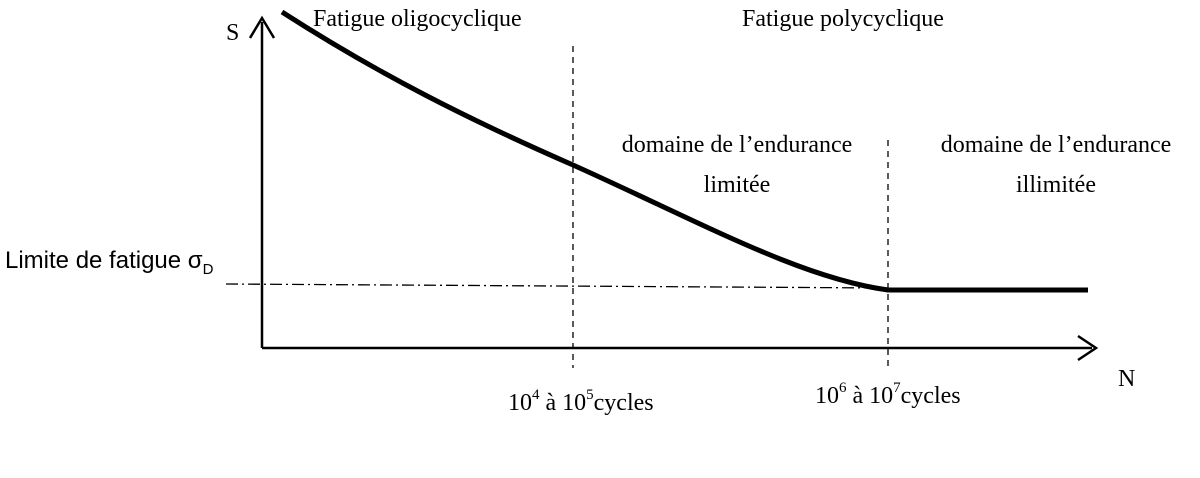  What do you see at coordinates (557, 286) in the screenshot?
I see `fatigue-limit-line` at bounding box center [557, 286].